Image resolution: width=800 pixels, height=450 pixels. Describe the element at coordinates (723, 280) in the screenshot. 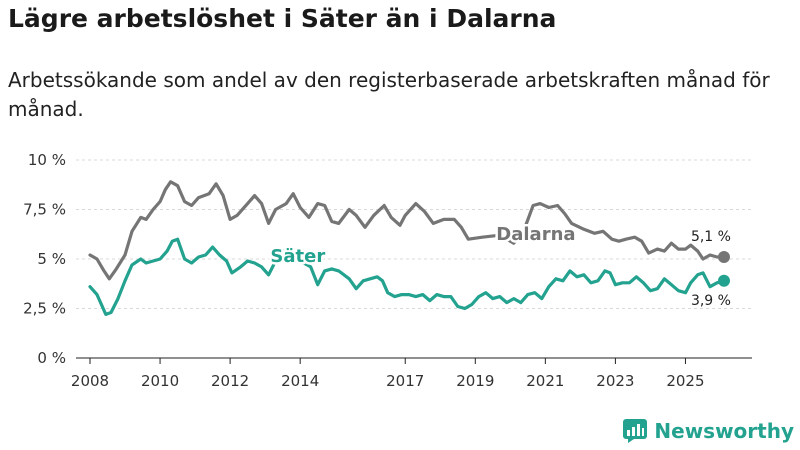

I see `end-point-sater` at that location.